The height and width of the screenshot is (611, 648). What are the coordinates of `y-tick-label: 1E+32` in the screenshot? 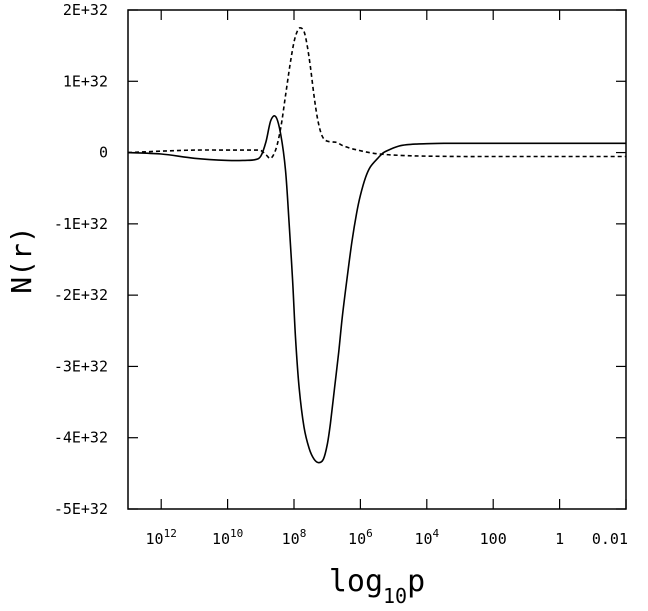 It's located at (85, 81).